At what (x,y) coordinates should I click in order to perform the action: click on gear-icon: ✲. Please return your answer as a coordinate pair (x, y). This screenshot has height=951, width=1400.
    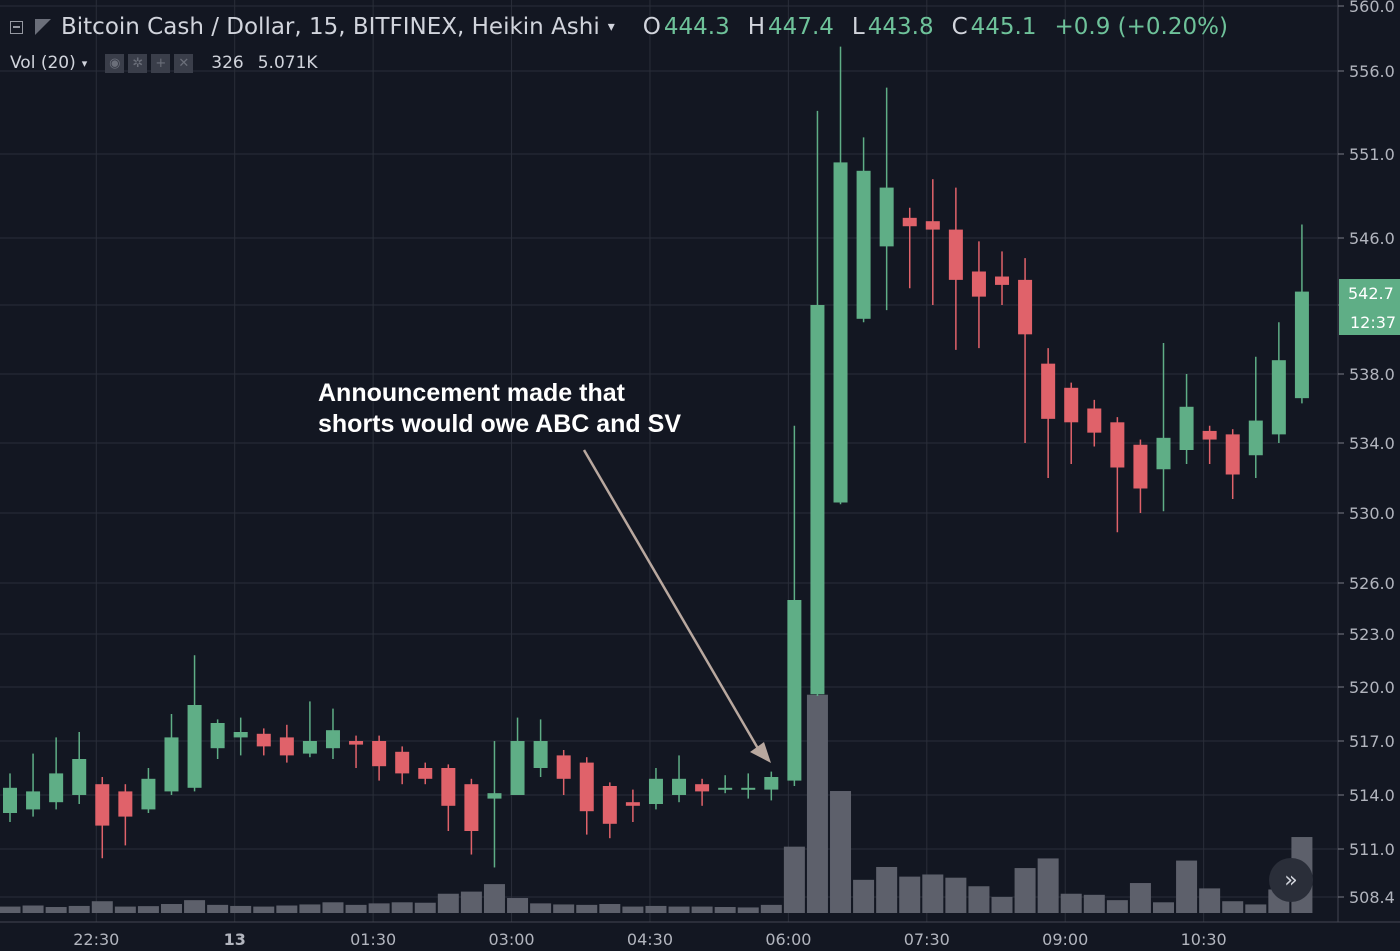
    Looking at the image, I should click on (138, 63).